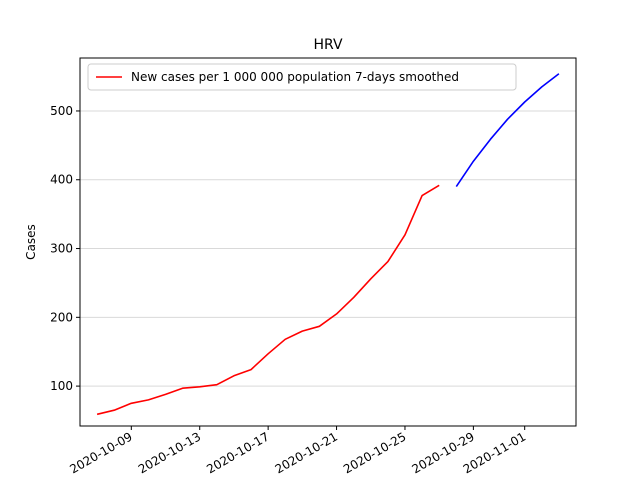 This screenshot has width=640, height=480. What do you see at coordinates (61, 180) in the screenshot?
I see `y-tick-label: 400` at bounding box center [61, 180].